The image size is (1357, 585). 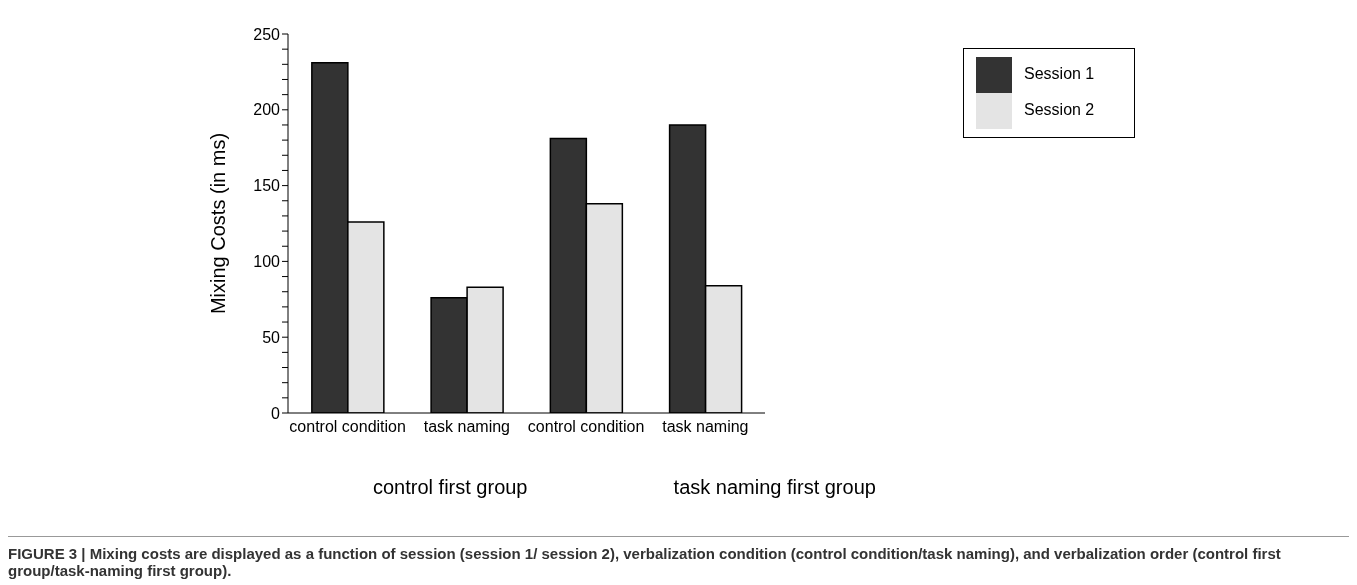 What do you see at coordinates (267, 34) in the screenshot?
I see `y-tick-label: 250` at bounding box center [267, 34].